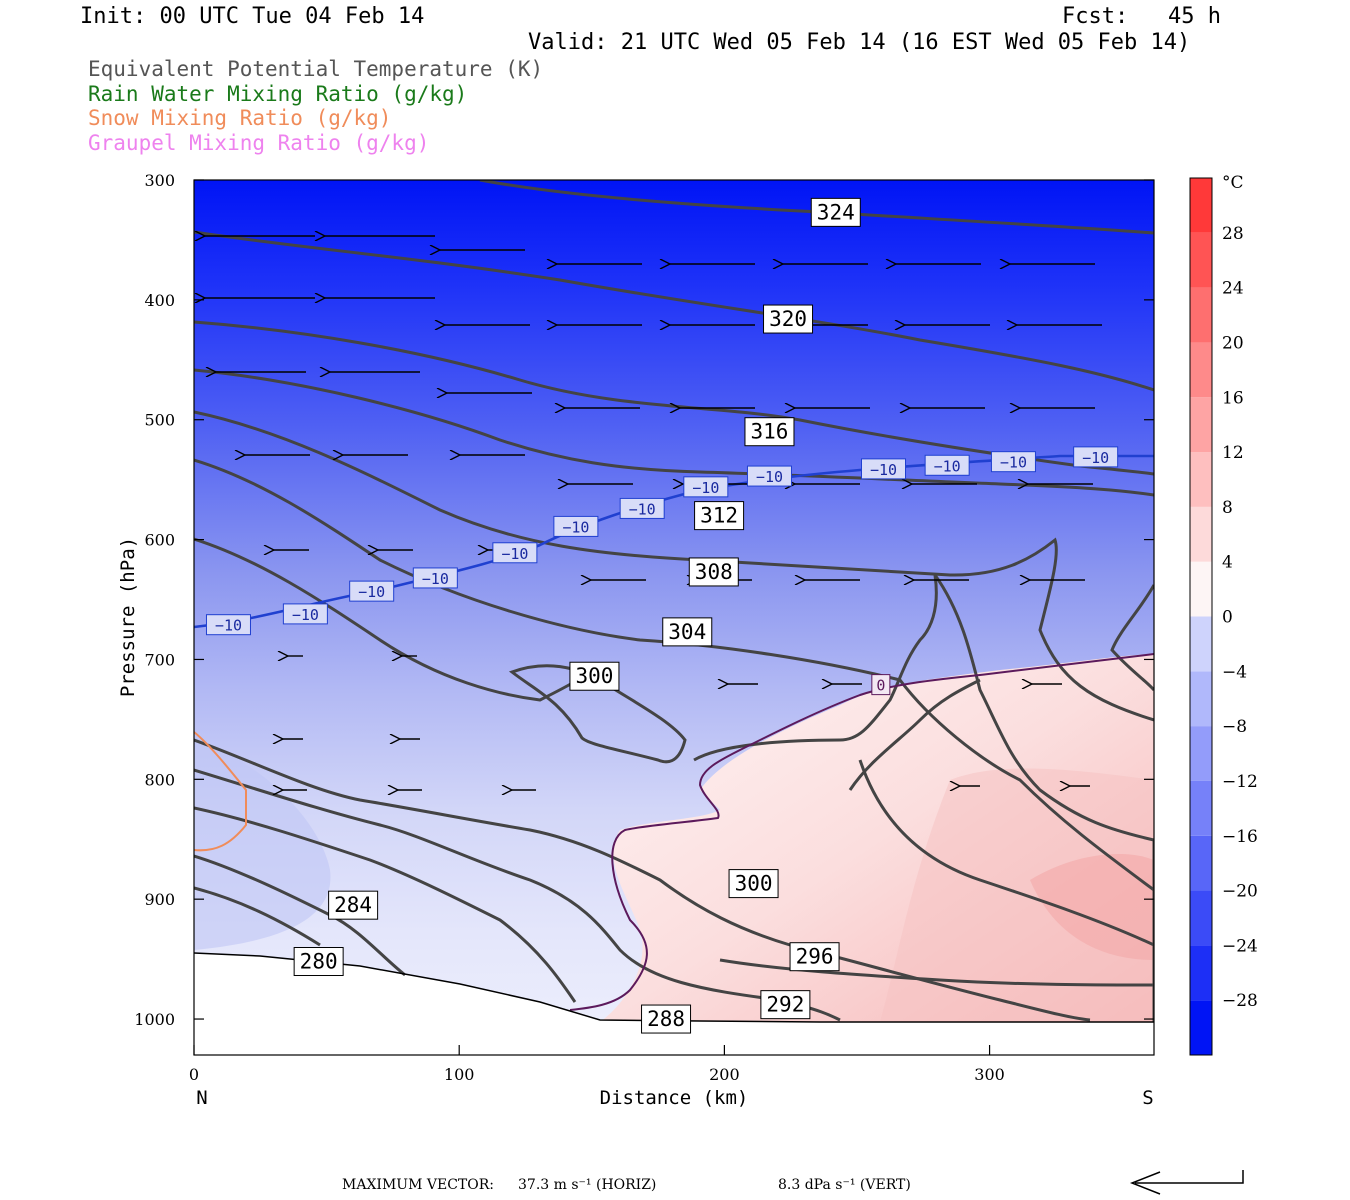  What do you see at coordinates (159, 180) in the screenshot?
I see `y-tick-label: 300` at bounding box center [159, 180].